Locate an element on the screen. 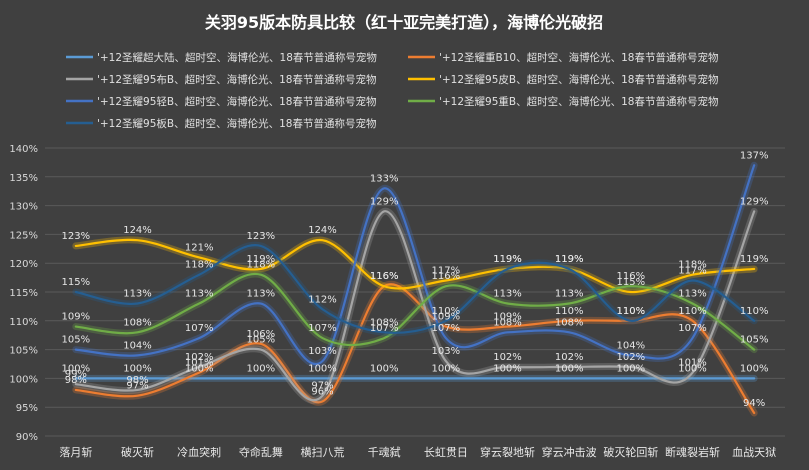  x-tick-label: 破灭斩 is located at coordinates (137, 452).